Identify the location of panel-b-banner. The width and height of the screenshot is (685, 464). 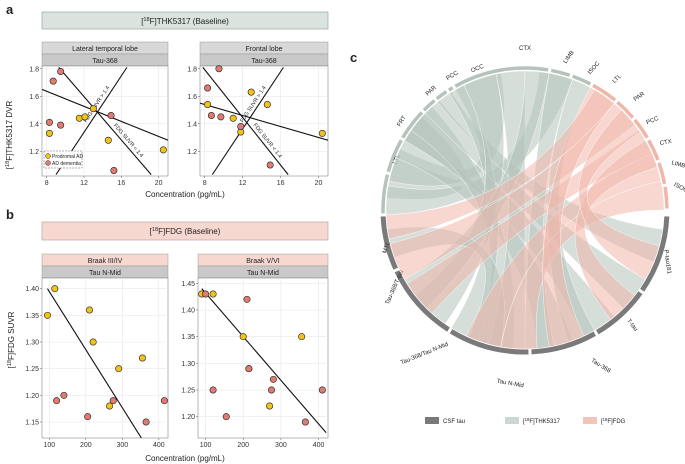
(185, 231).